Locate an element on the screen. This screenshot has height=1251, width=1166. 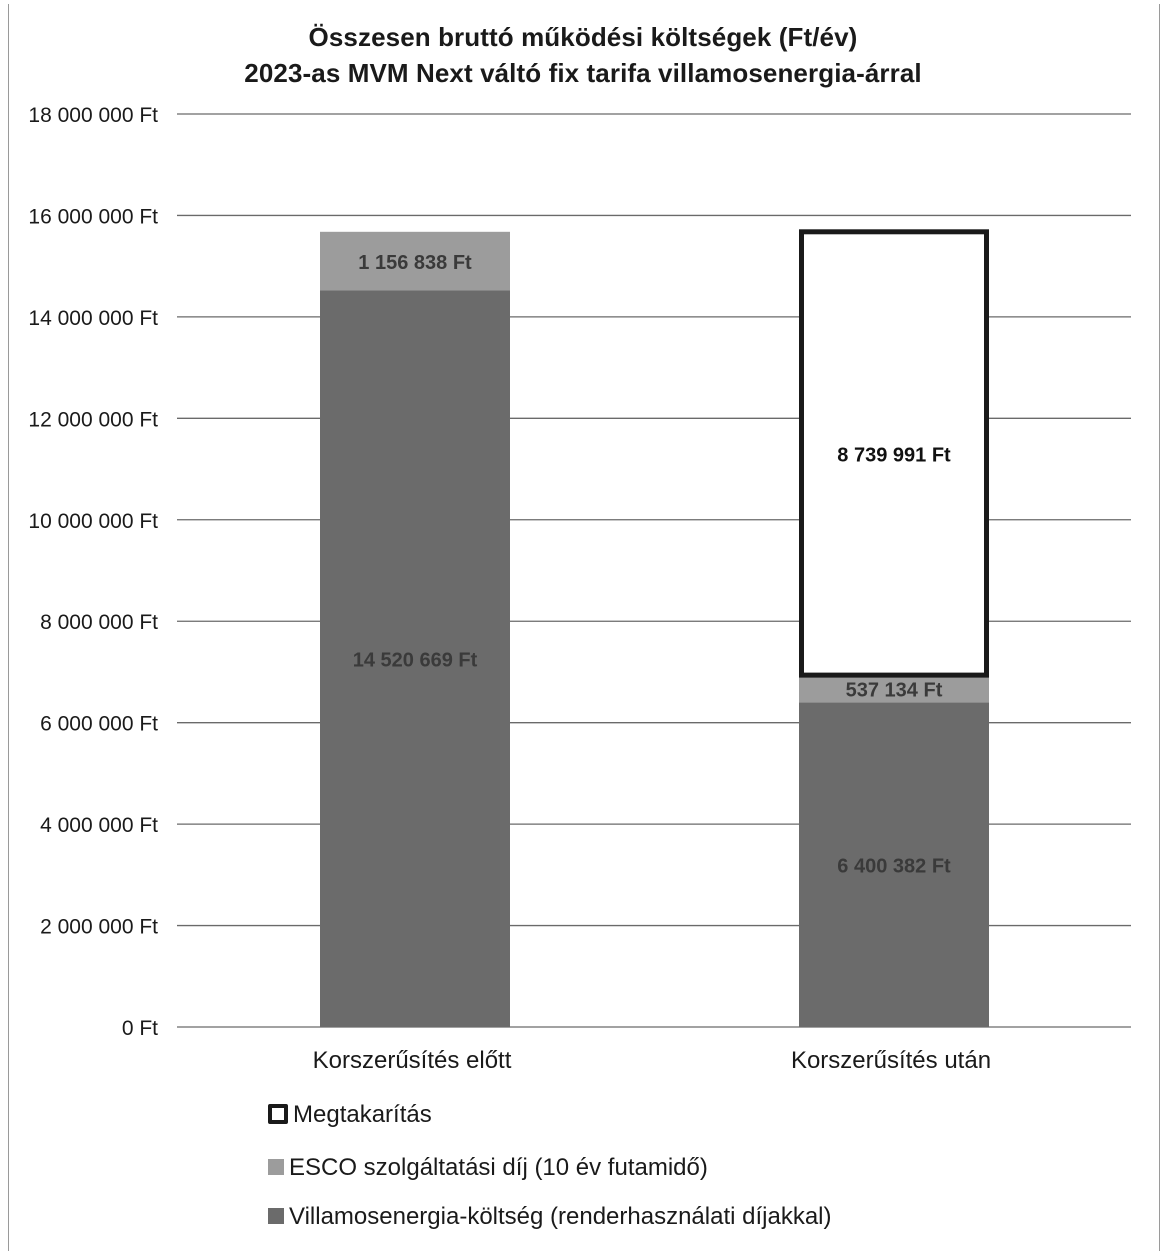
legend-swatch-esco is located at coordinates (276, 1166).